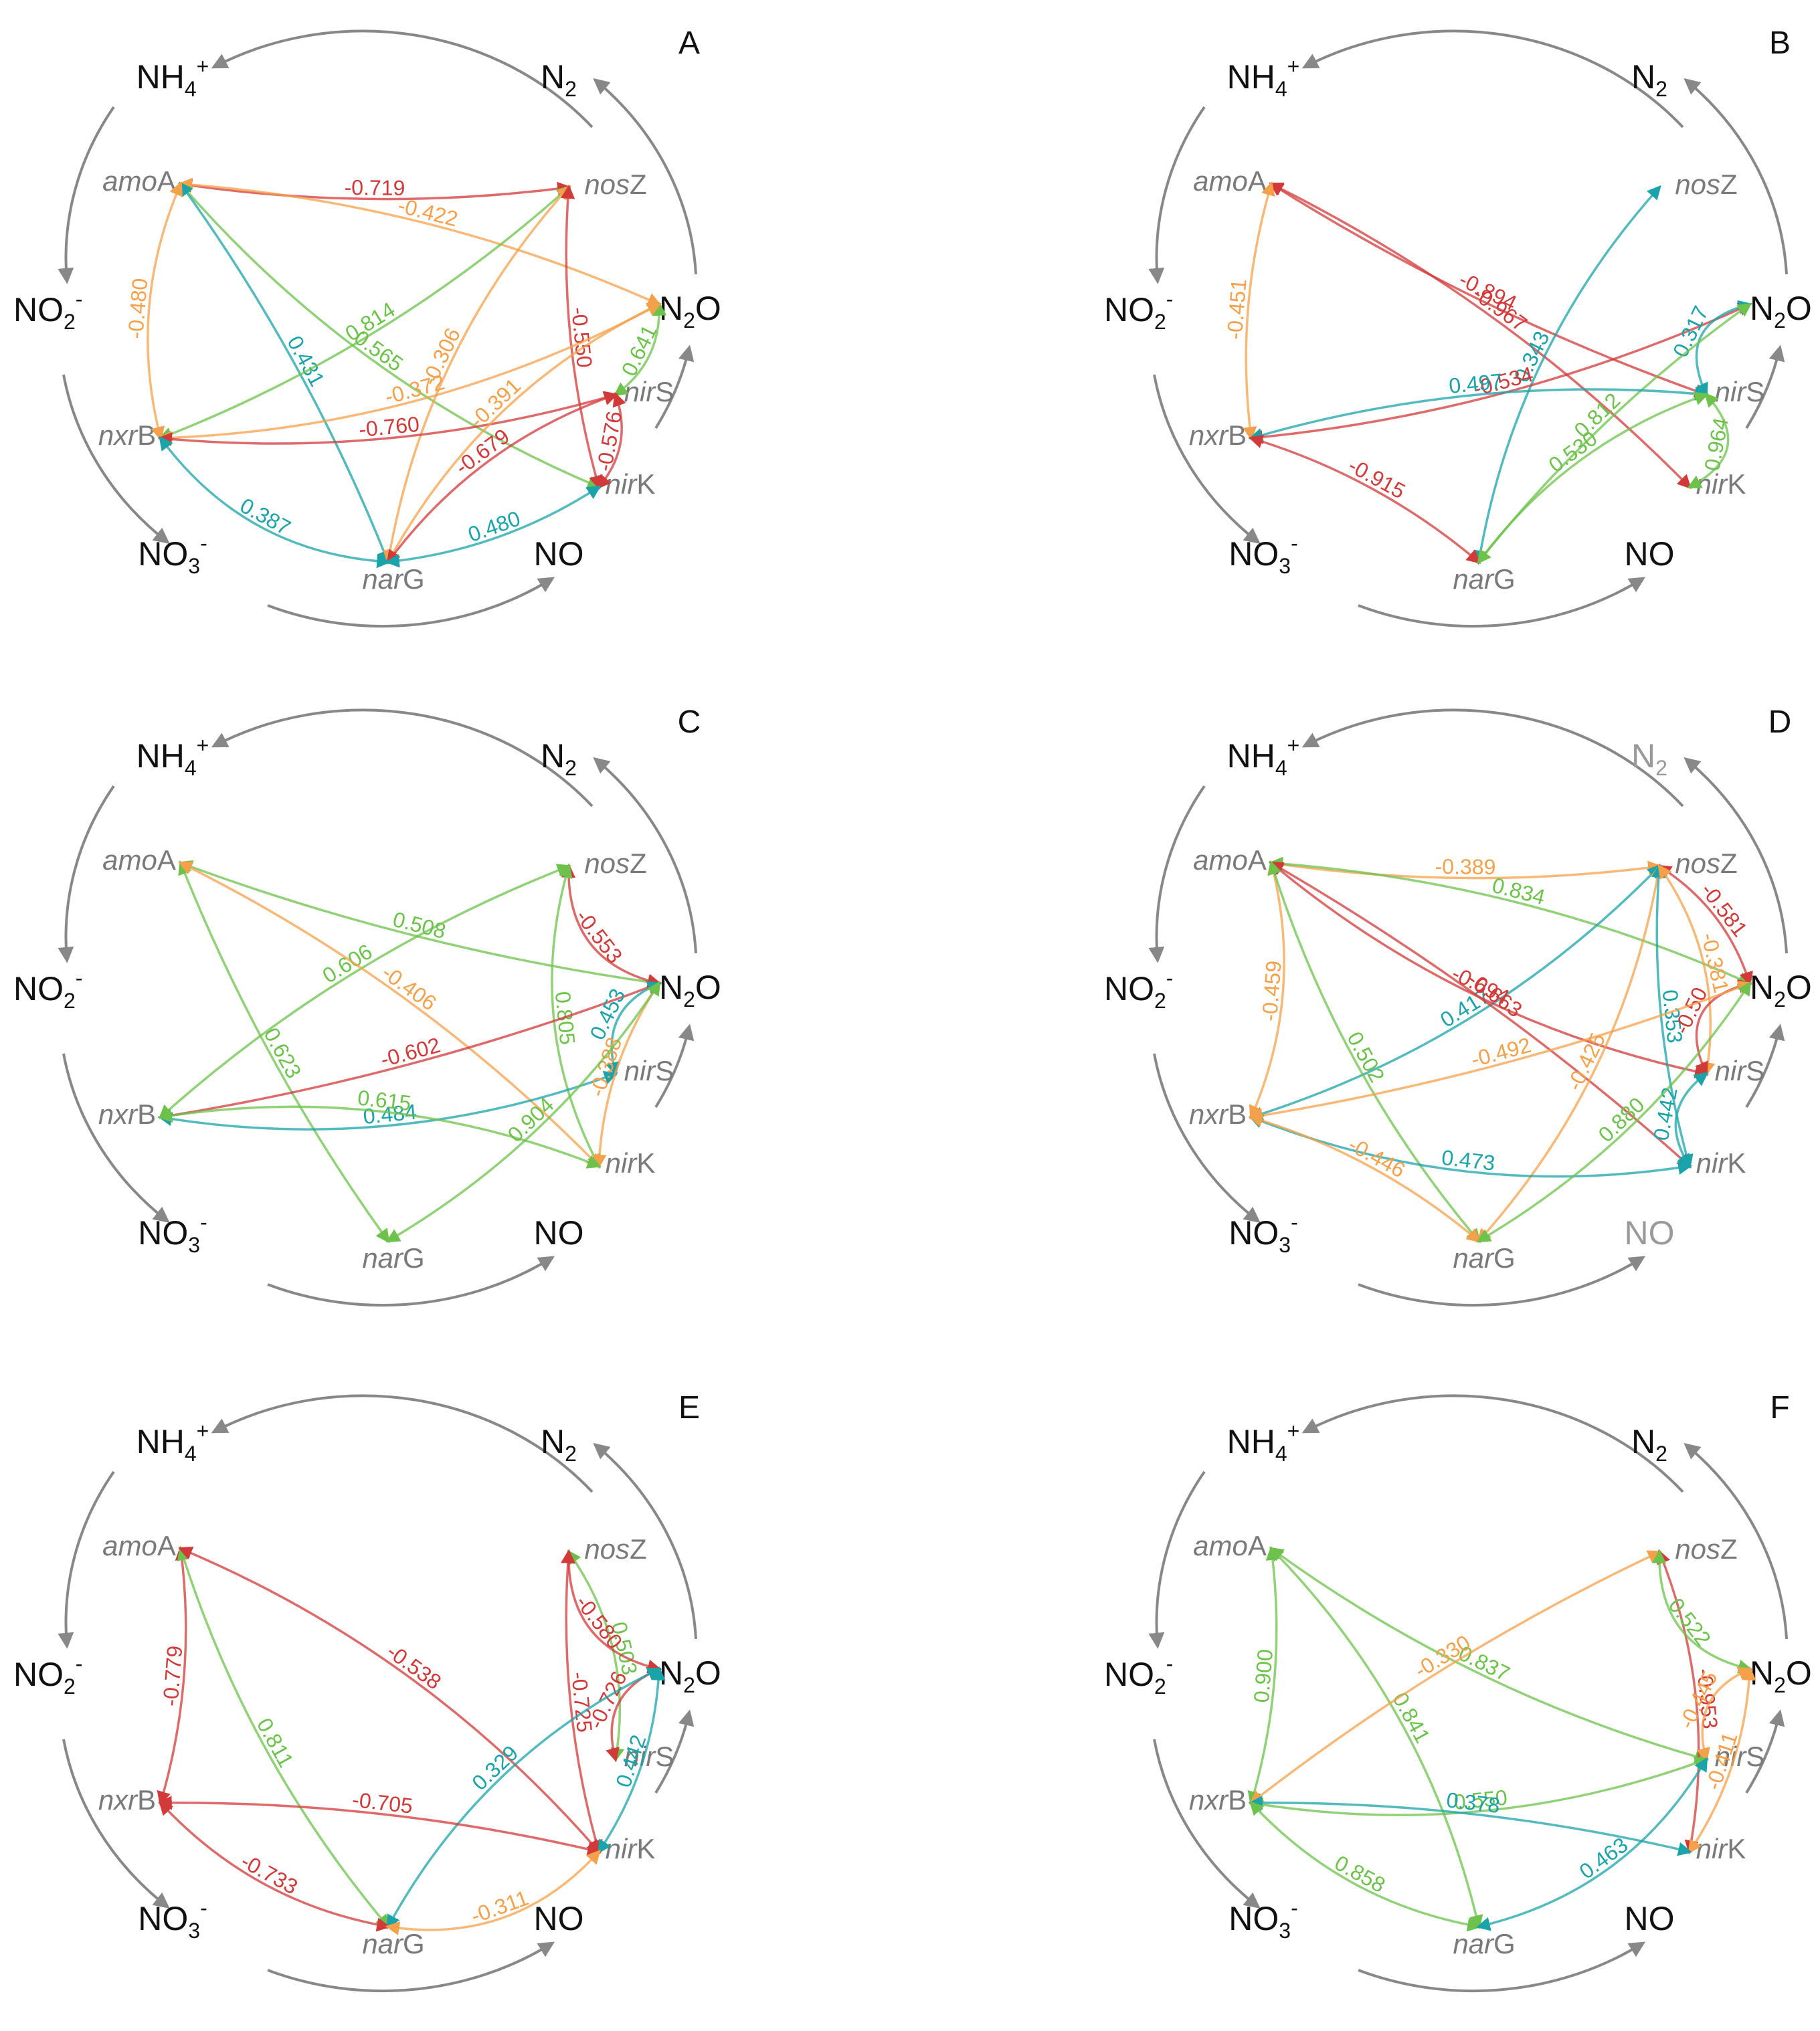 This screenshot has height=2031, width=1820. I want to click on edge-label: -0.553, so click(599, 936).